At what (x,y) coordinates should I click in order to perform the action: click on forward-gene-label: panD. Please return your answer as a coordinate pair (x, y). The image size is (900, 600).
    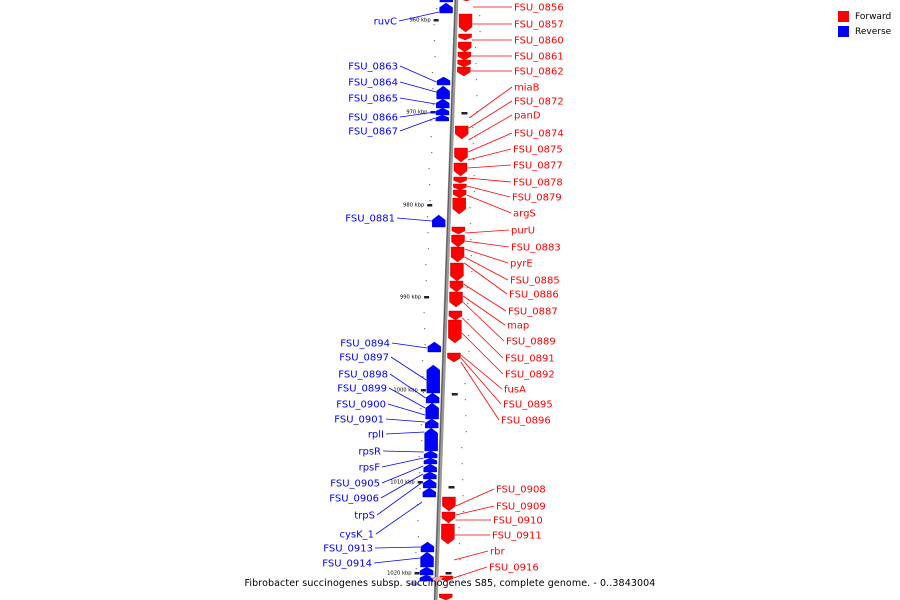
    Looking at the image, I should click on (527, 116).